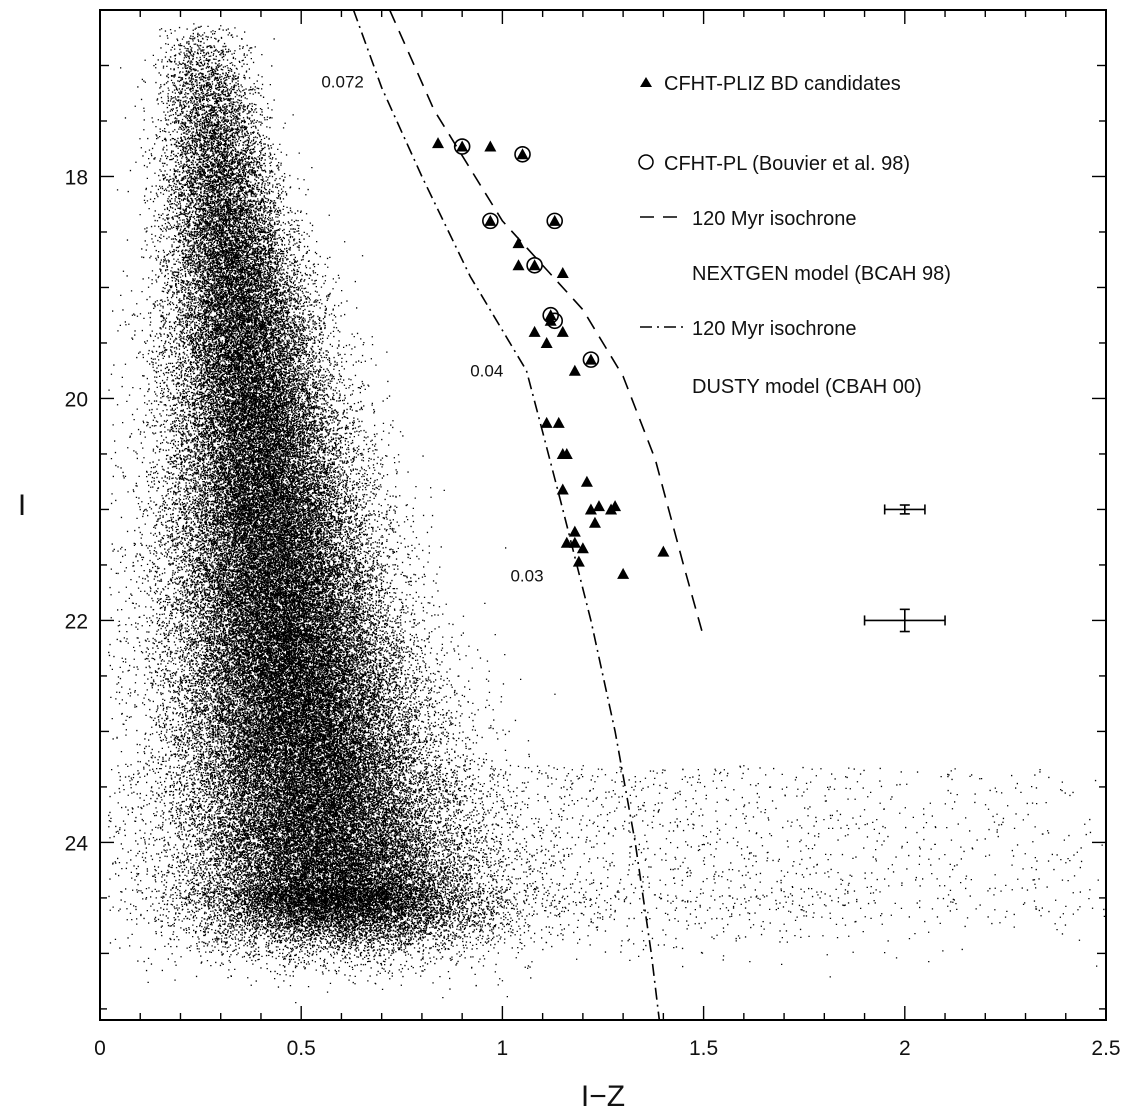 The image size is (1129, 1113). What do you see at coordinates (503, 1048) in the screenshot?
I see `x-tick-label: 1` at bounding box center [503, 1048].